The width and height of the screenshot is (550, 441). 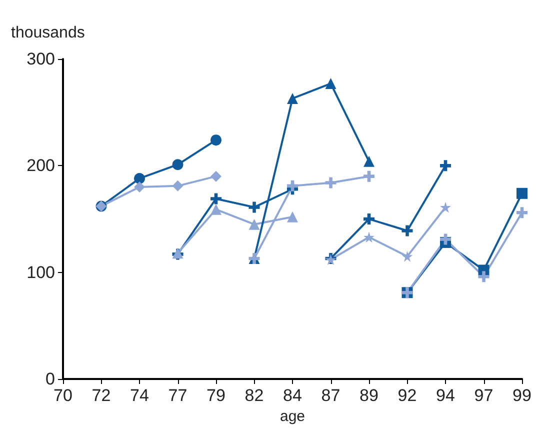 What do you see at coordinates (50, 379) in the screenshot?
I see `y-tick-label: 0` at bounding box center [50, 379].